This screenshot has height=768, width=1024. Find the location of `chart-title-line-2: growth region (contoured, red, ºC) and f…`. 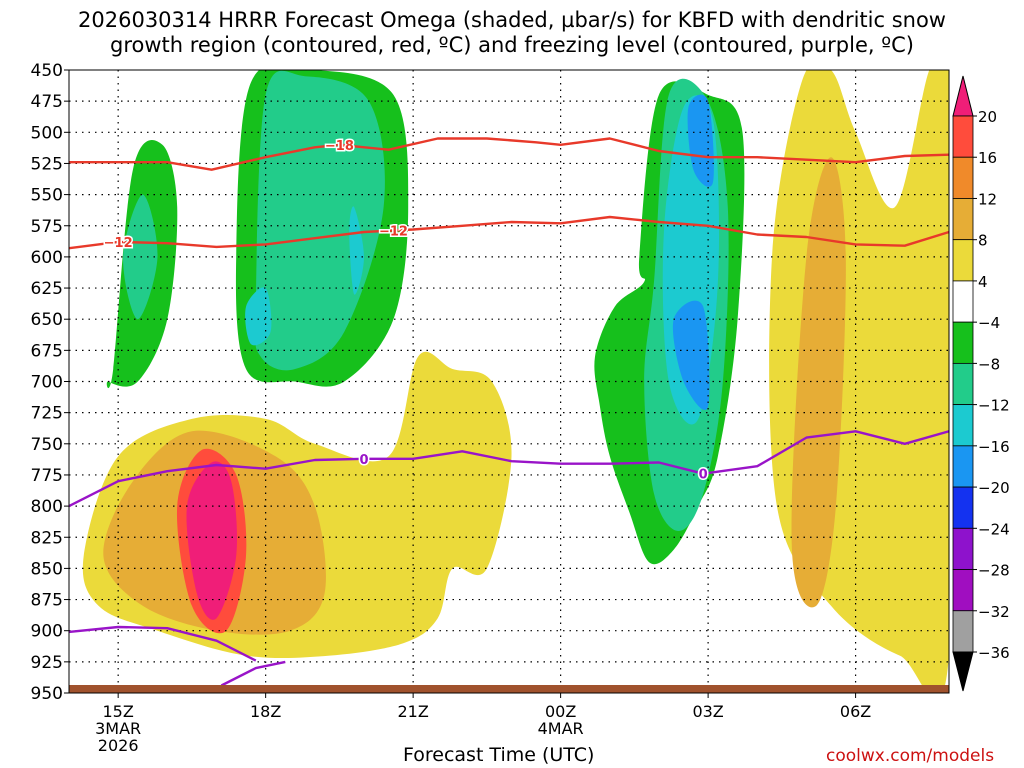

chart-title-line-2: growth region (contoured, red, ºC) and f… is located at coordinates (512, 45).